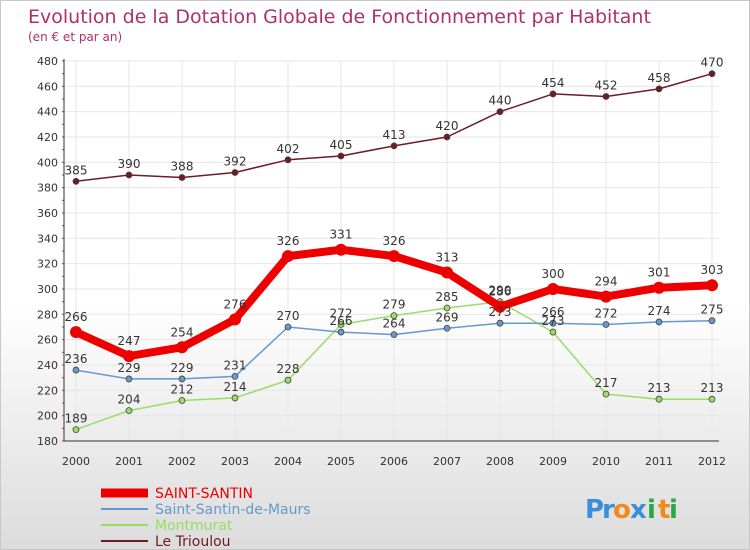 This screenshot has height=550, width=750. Describe the element at coordinates (394, 305) in the screenshot. I see `data-label: 279` at that location.